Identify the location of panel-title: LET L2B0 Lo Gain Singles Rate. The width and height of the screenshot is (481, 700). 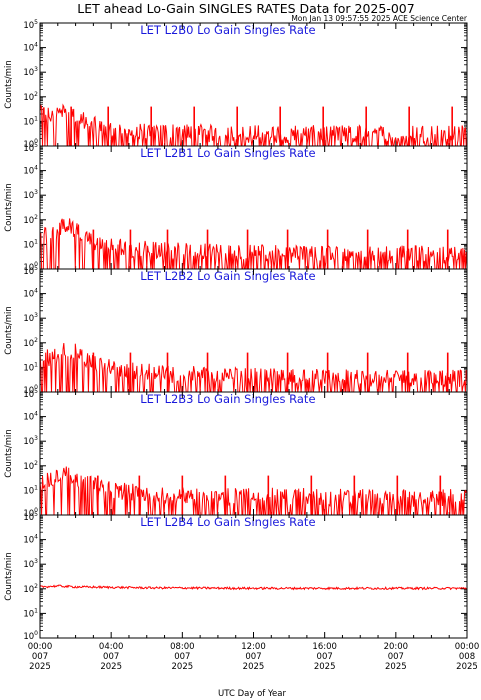
(227, 30).